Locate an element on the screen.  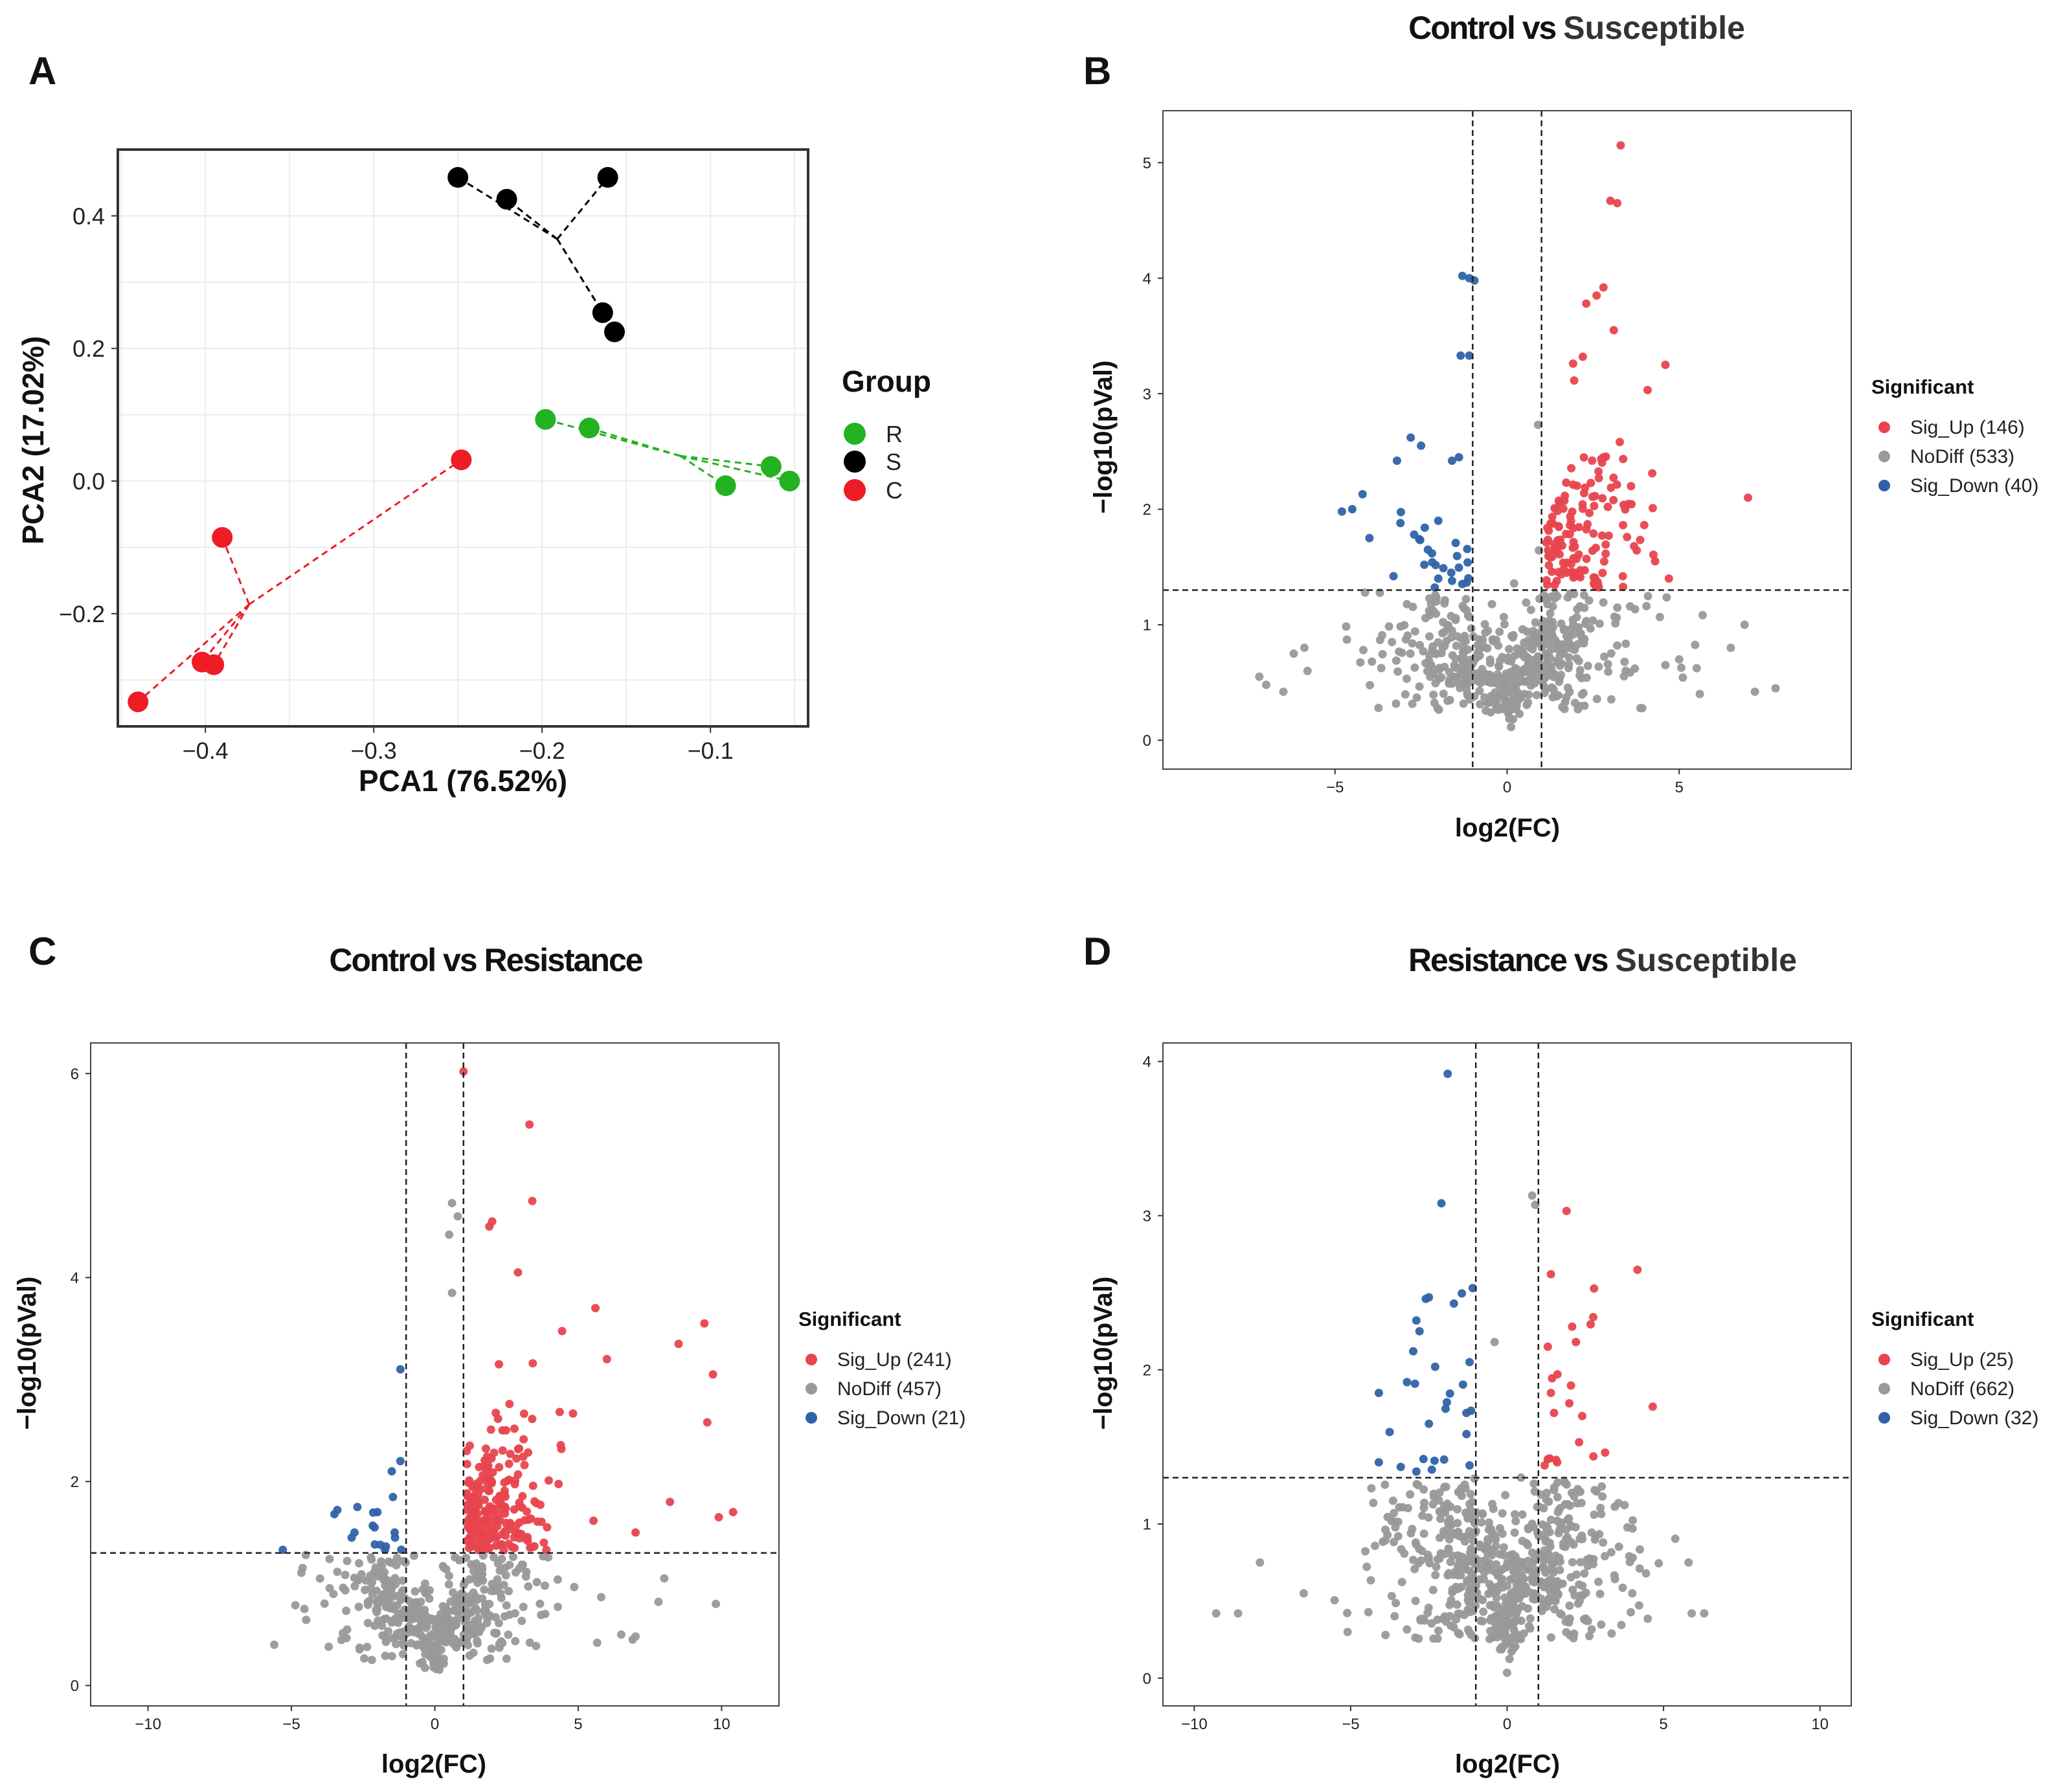
x-tick-label: −0.4 is located at coordinates (206, 750).